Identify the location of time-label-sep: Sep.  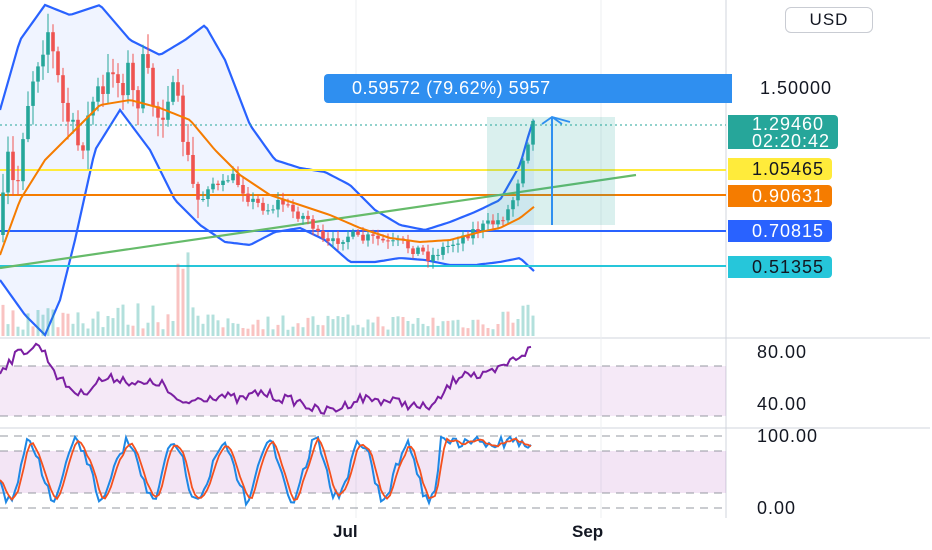
(588, 531).